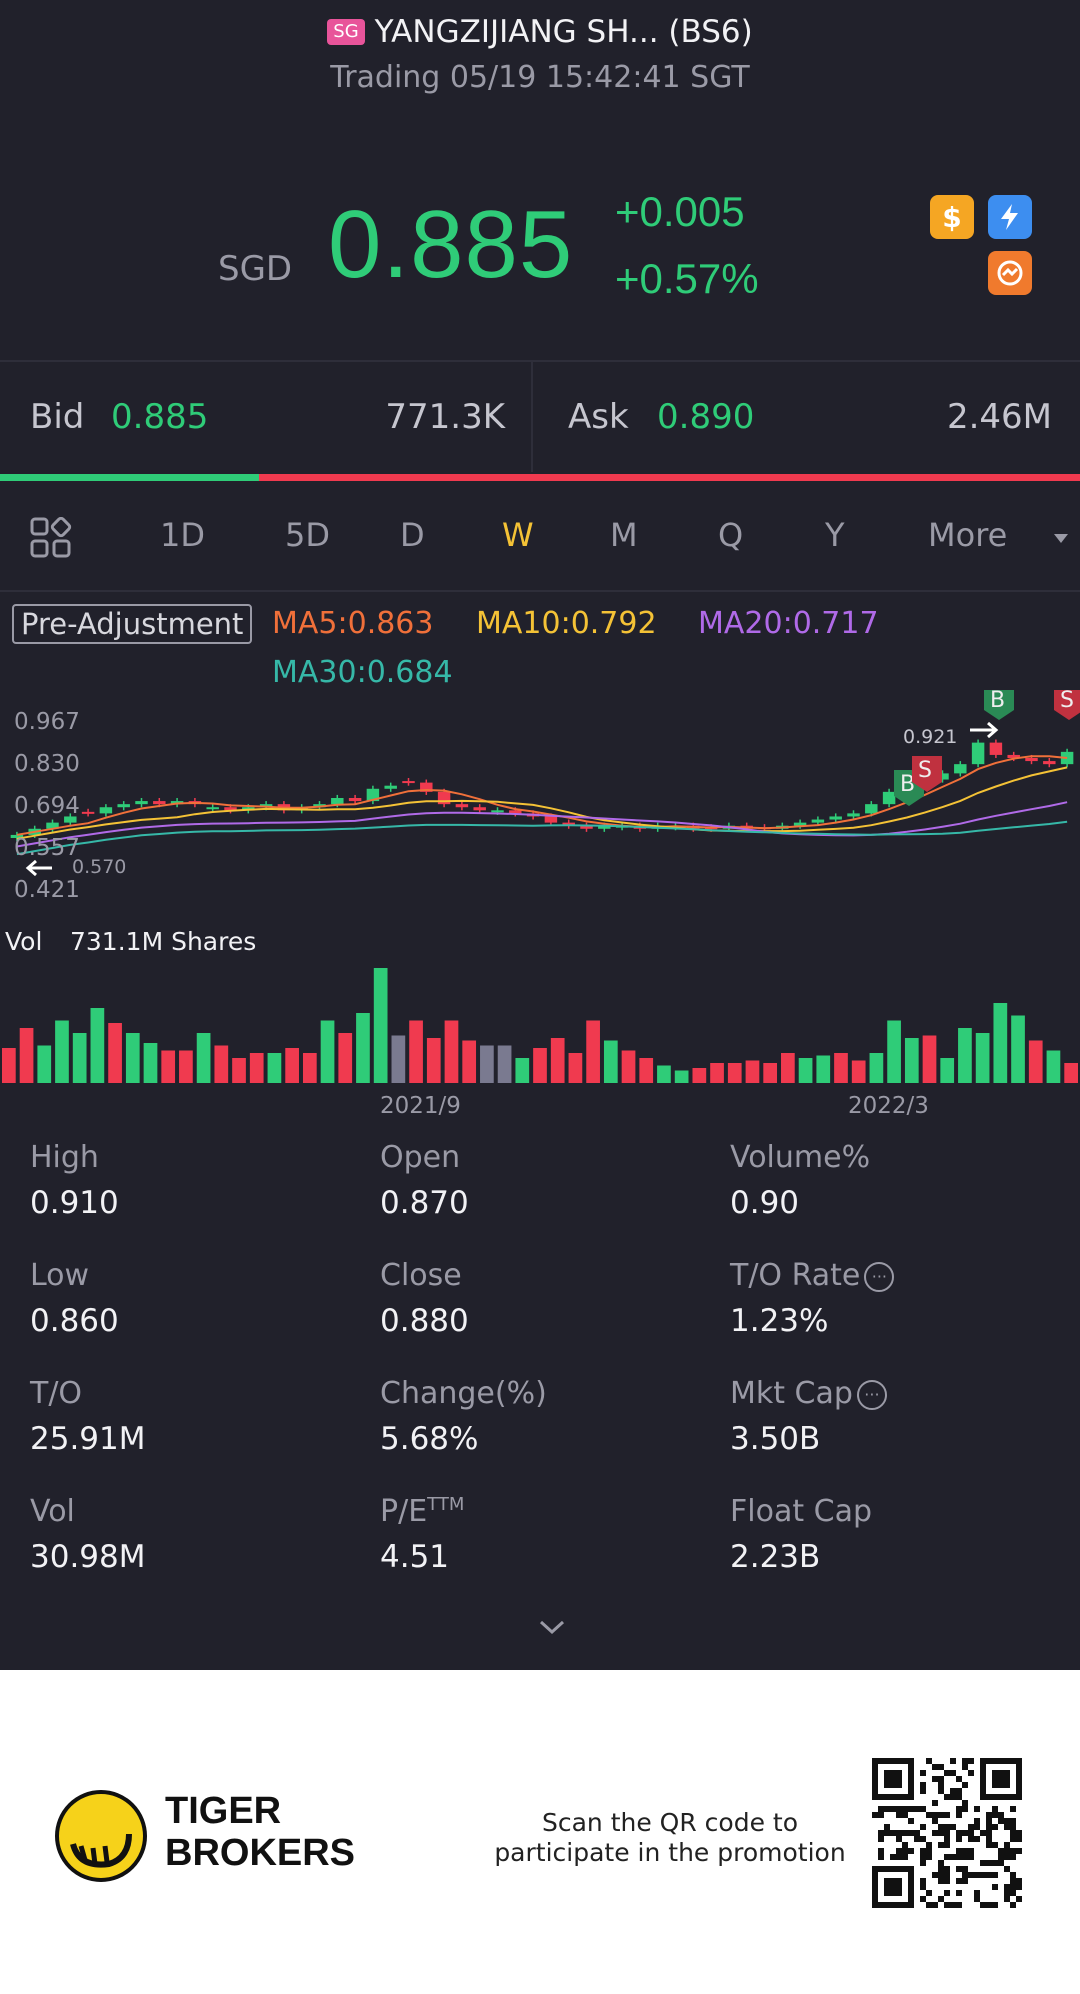 The image size is (1080, 1994). What do you see at coordinates (307, 535) in the screenshot?
I see `tab-5d: 5D` at bounding box center [307, 535].